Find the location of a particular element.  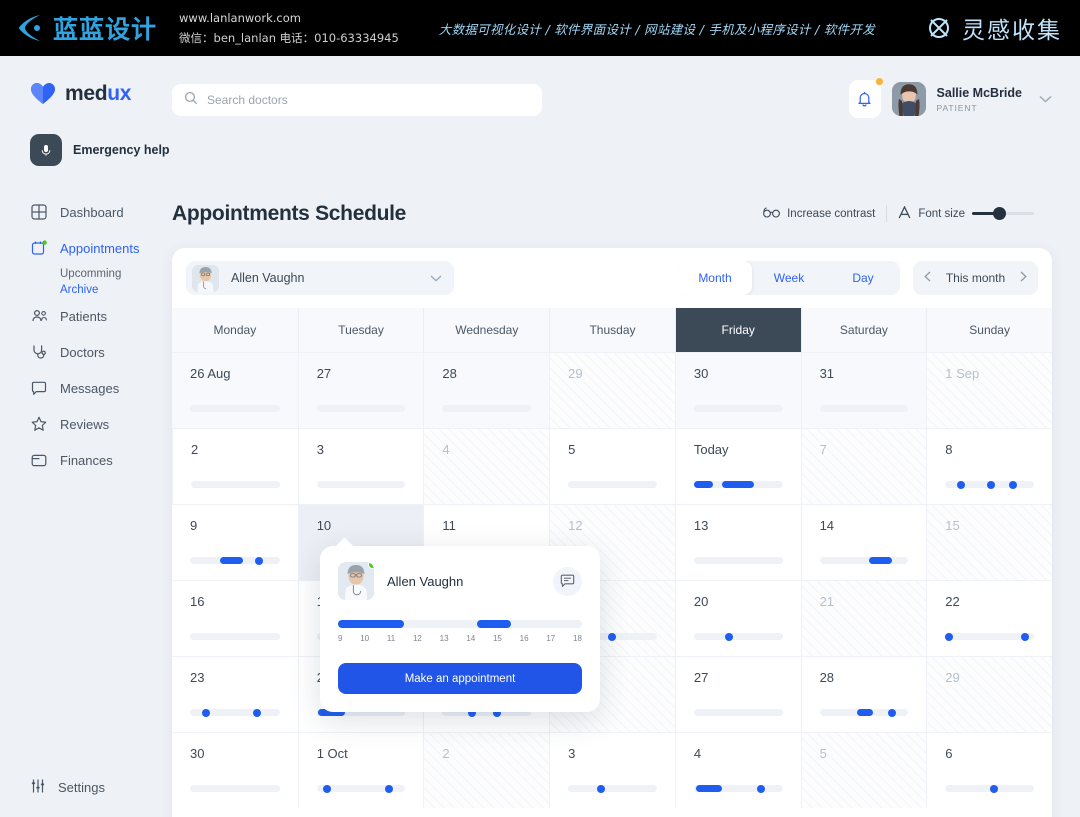

notifications-button is located at coordinates (866, 97).